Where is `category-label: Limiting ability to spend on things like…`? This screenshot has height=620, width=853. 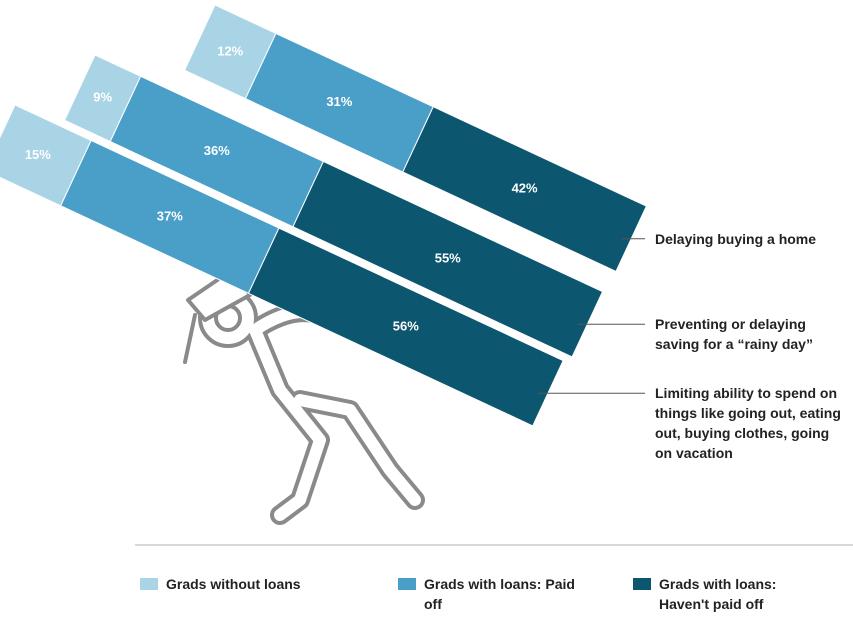
category-label: Limiting ability to spend on things like… is located at coordinates (748, 423).